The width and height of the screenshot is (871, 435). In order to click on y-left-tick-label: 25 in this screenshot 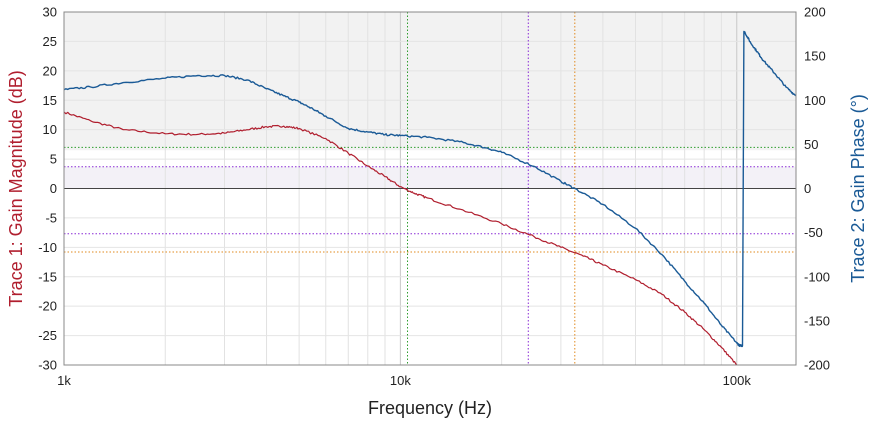, I will do `click(50, 41)`.